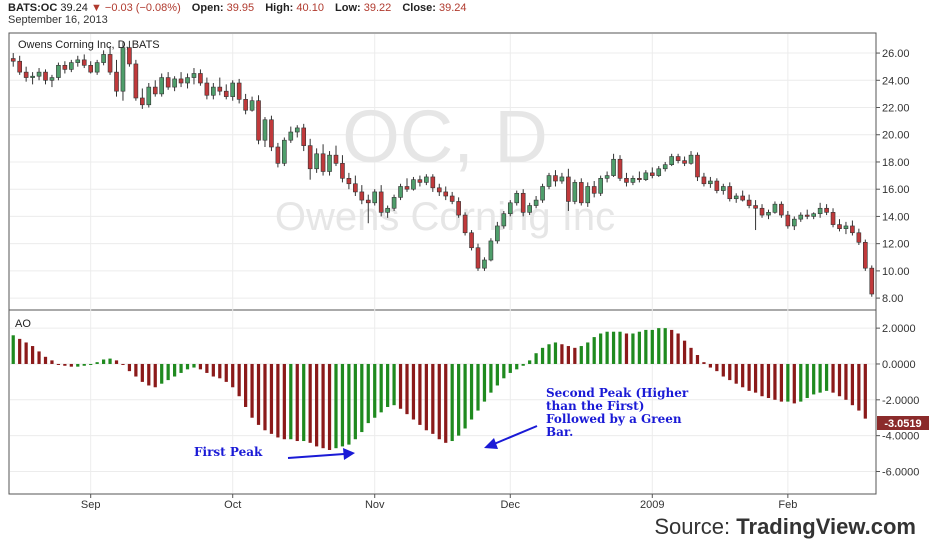 The image size is (932, 550). Describe the element at coordinates (896, 217) in the screenshot. I see `price-tick-label: 14.00` at that location.